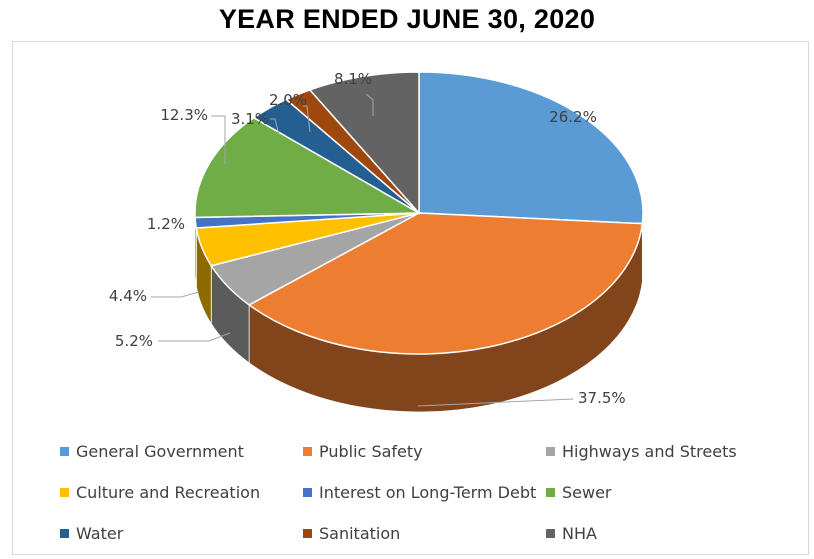  Describe the element at coordinates (218, 139) in the screenshot. I see `leader-line-sewer` at that location.